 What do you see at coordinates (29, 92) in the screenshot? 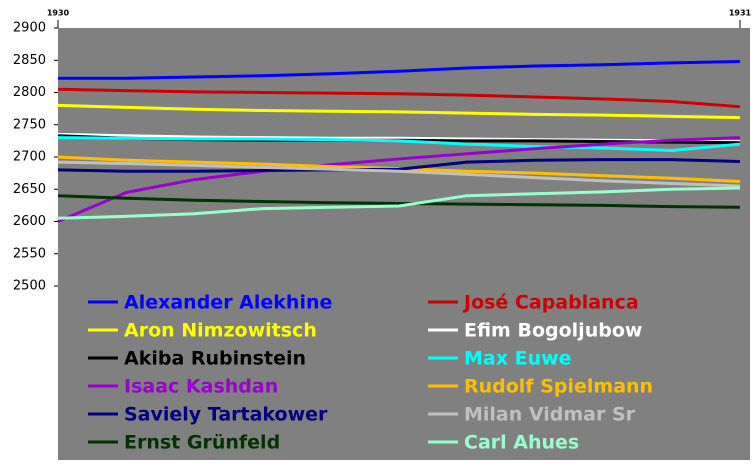
I see `y-tick-label: 2800` at bounding box center [29, 92].